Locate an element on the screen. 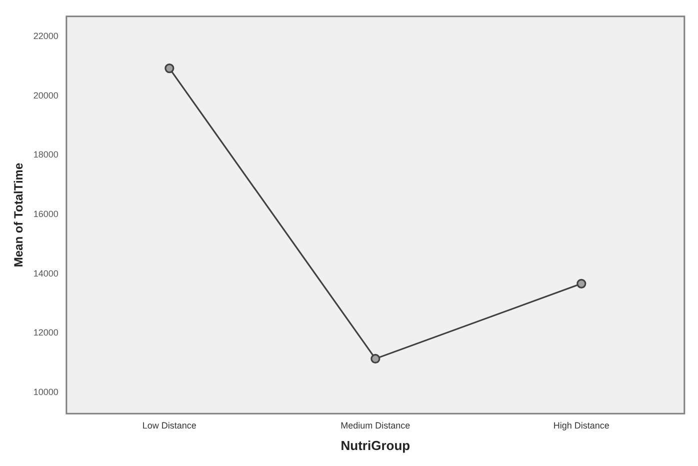 The height and width of the screenshot is (466, 698). y-tick-label: 22000 is located at coordinates (45, 36).